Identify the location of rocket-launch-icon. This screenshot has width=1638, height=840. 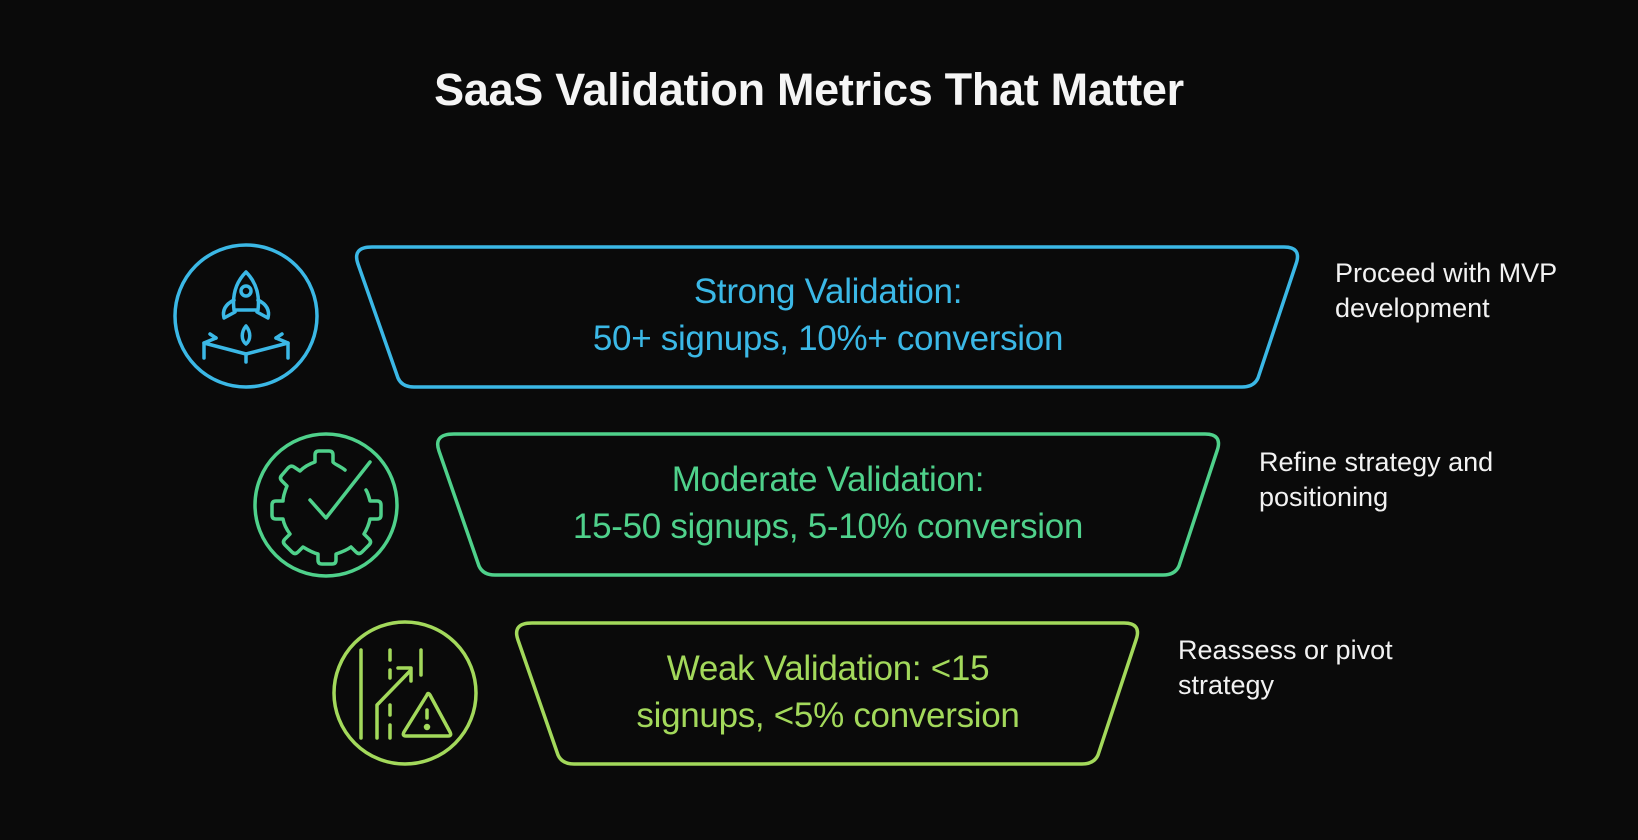
(246, 316).